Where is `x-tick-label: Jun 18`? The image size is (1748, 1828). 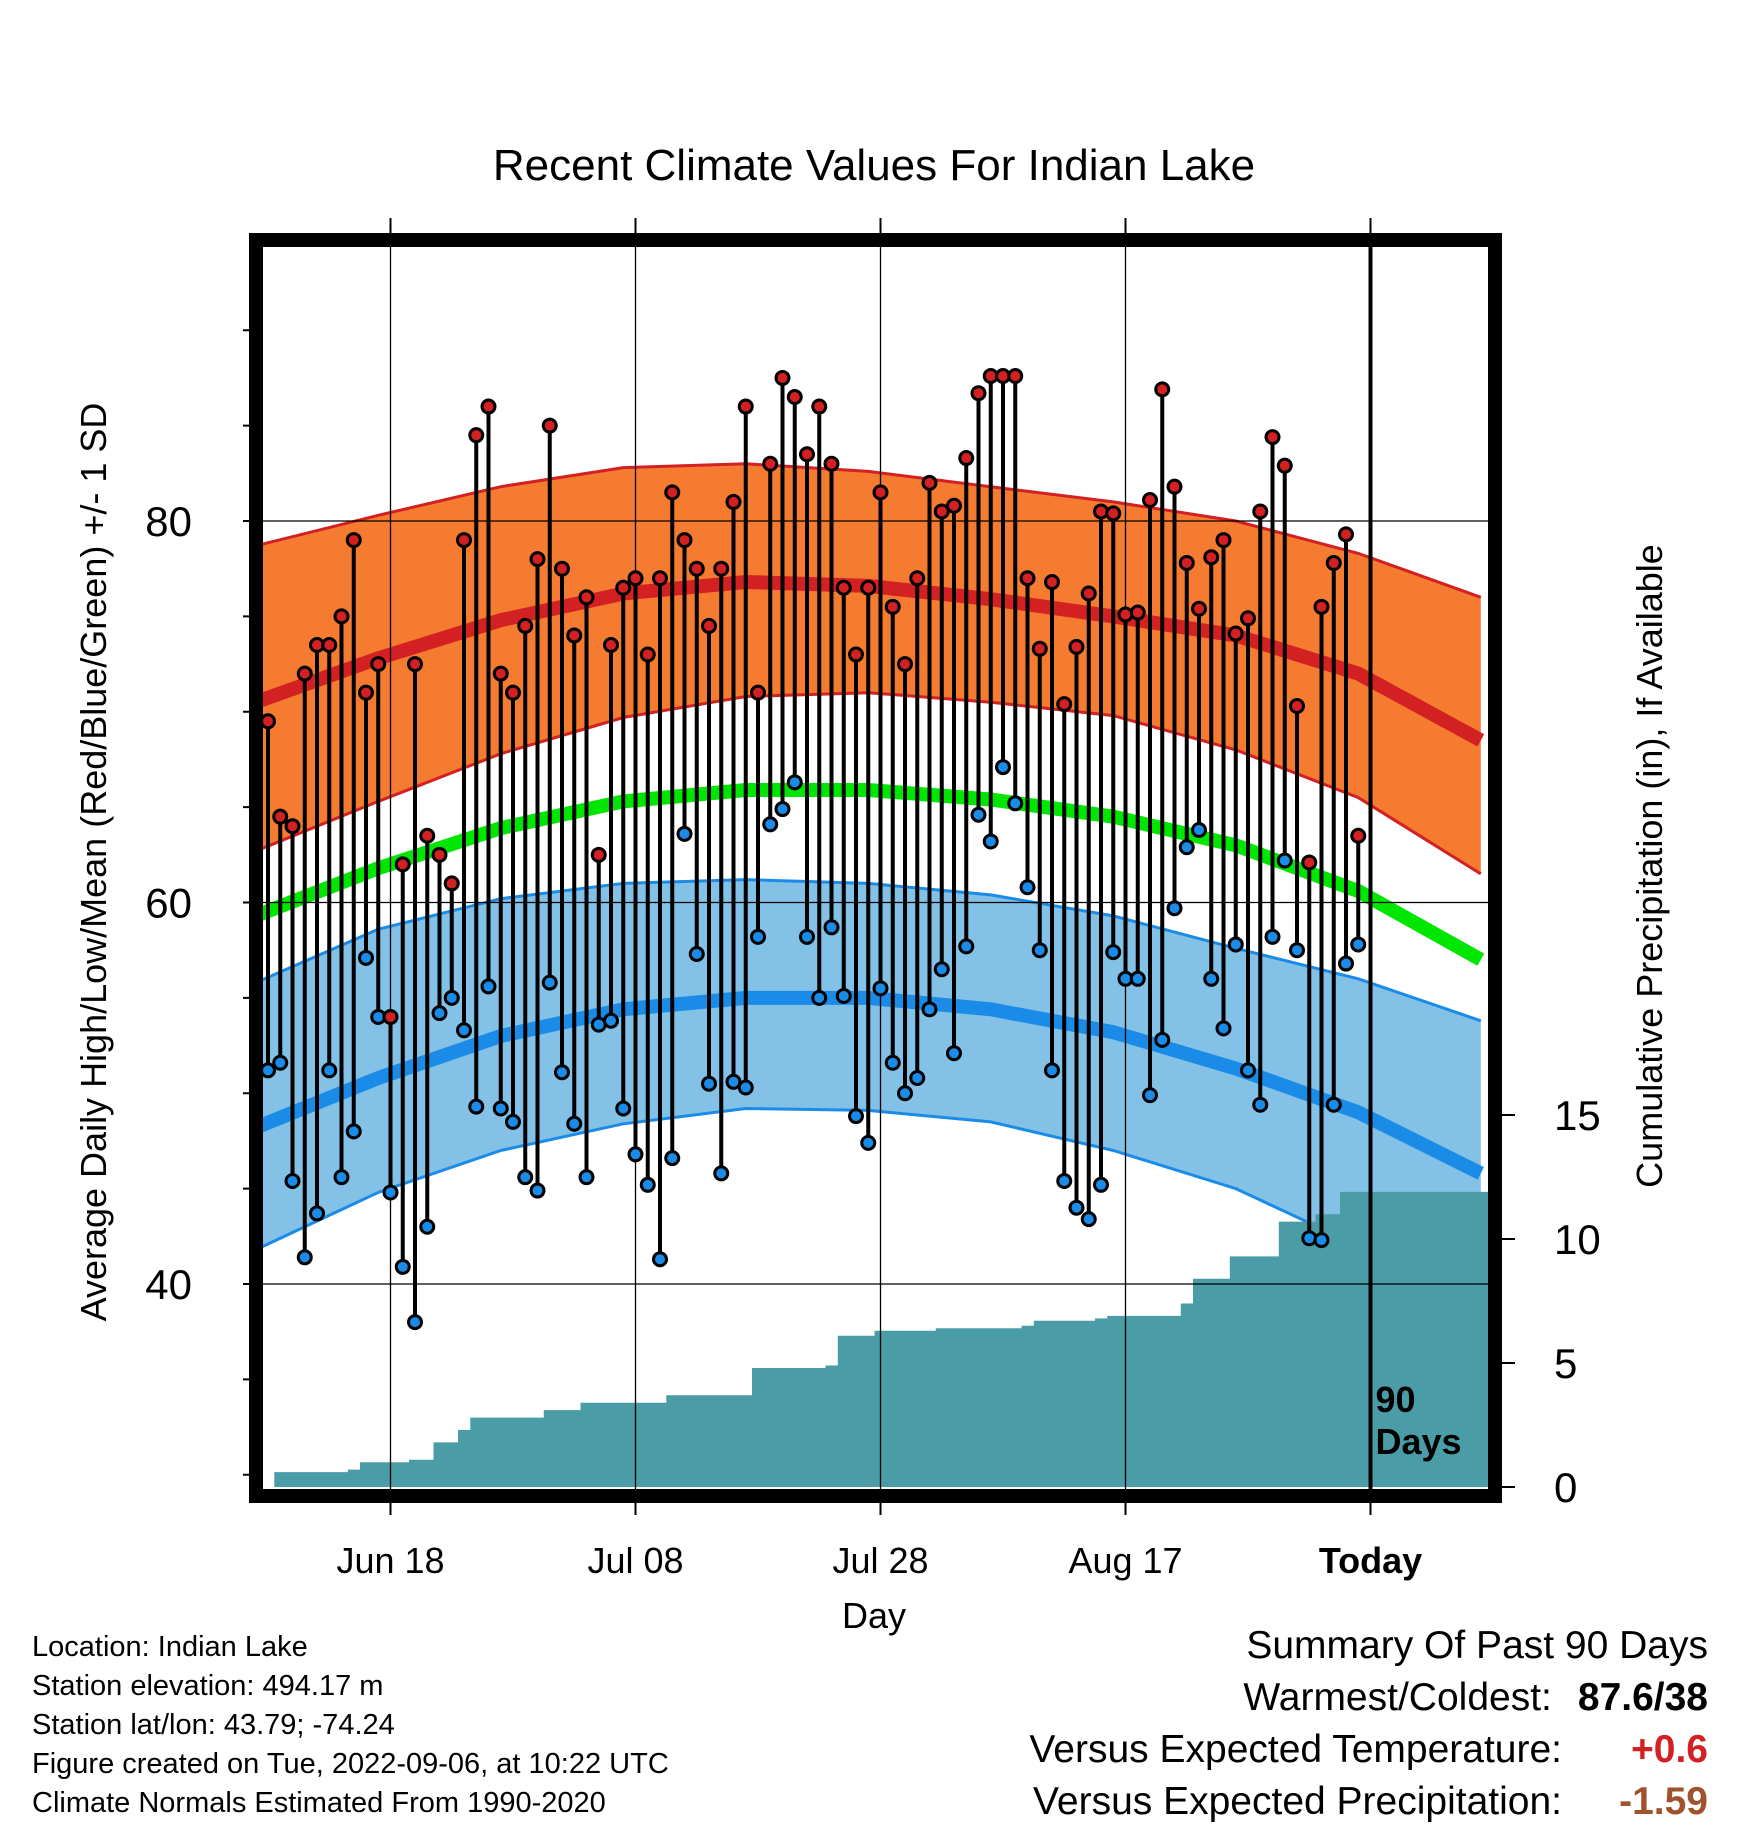
x-tick-label: Jun 18 is located at coordinates (390, 1560).